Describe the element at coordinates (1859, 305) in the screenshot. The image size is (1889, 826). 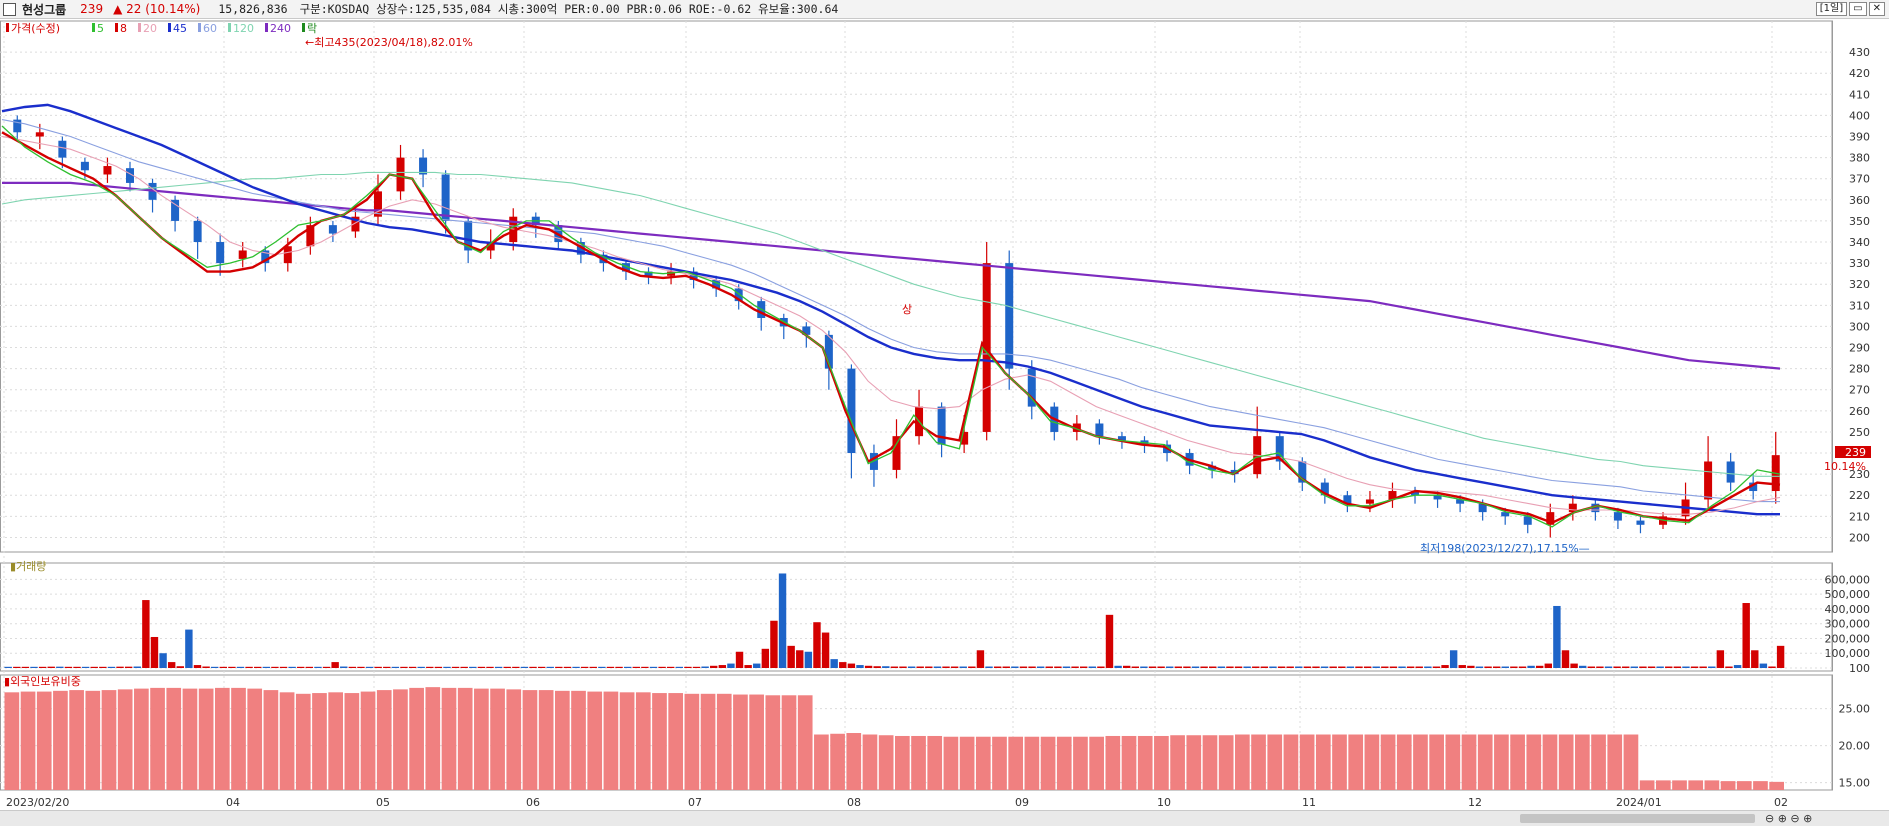
I see `price-tick-label: 310` at that location.